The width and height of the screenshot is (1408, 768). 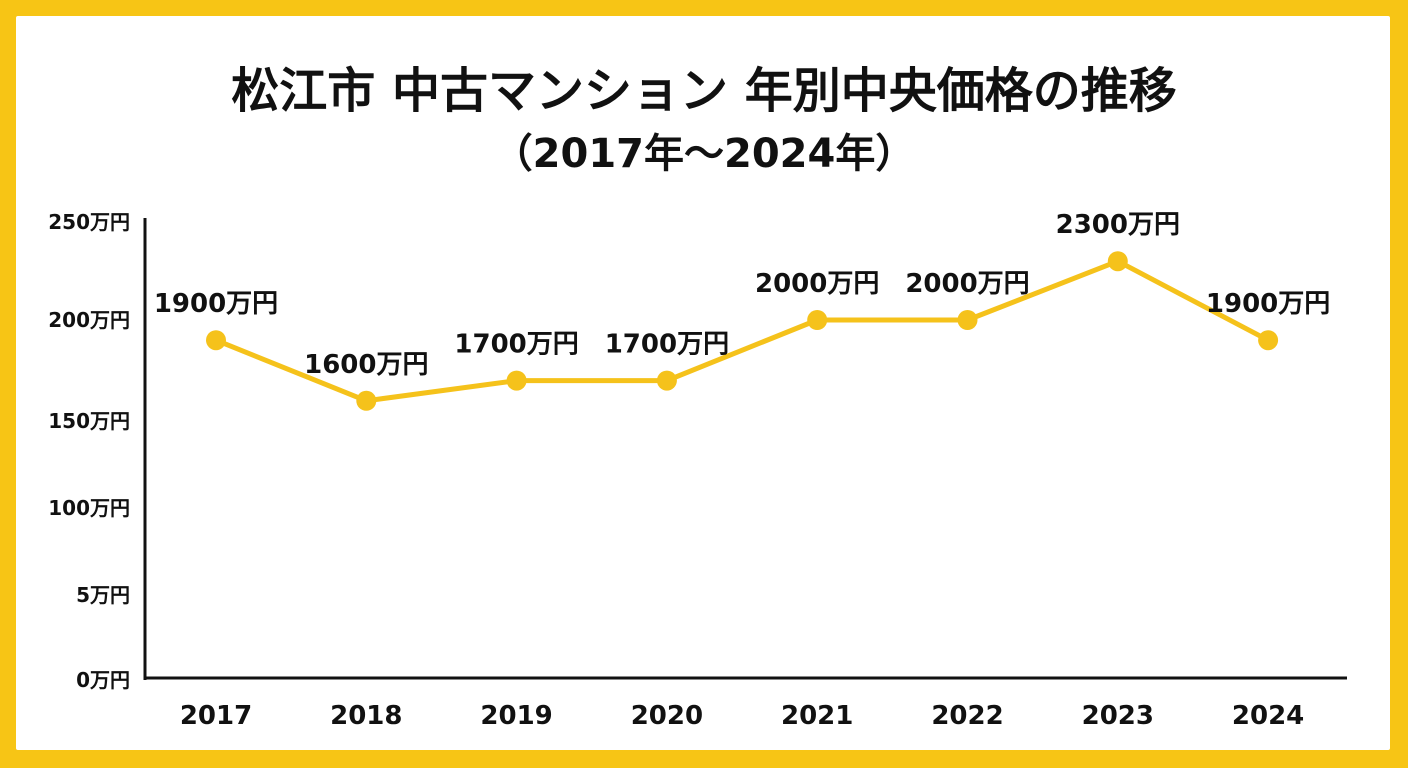 I want to click on x-tick-label: 2017, so click(x=216, y=716).